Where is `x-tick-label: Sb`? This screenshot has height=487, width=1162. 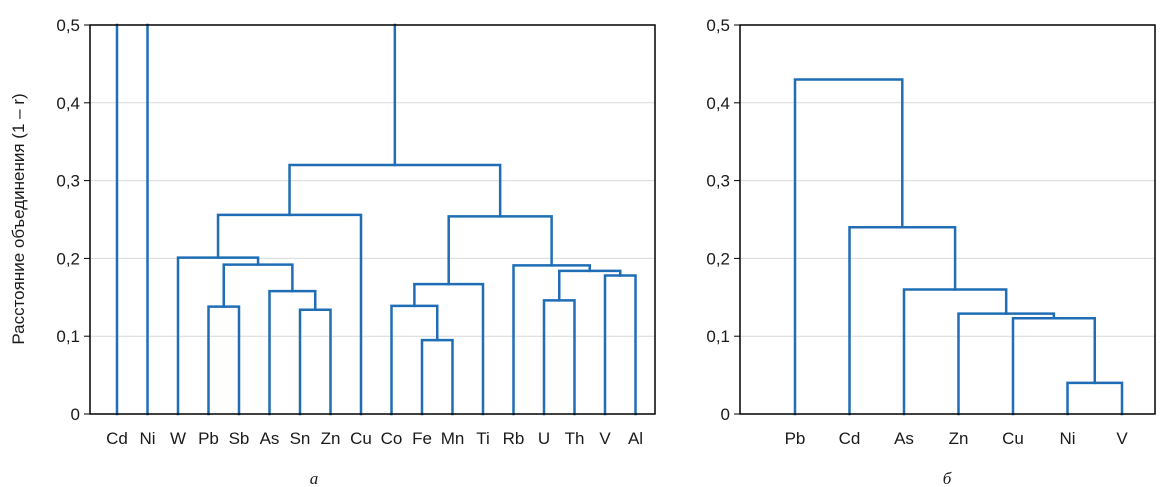 x-tick-label: Sb is located at coordinates (239, 438).